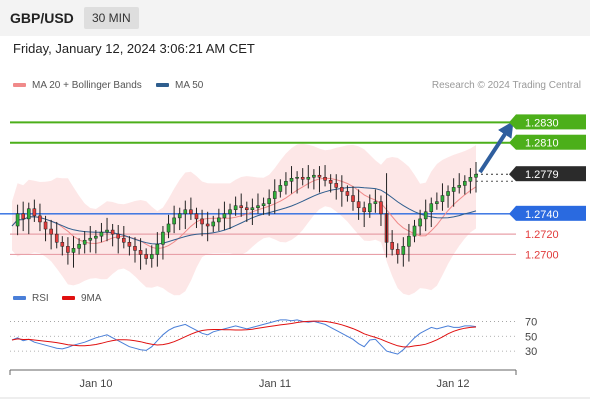 The image size is (590, 400). I want to click on level-tag-notch-1.2740, so click(512, 213).